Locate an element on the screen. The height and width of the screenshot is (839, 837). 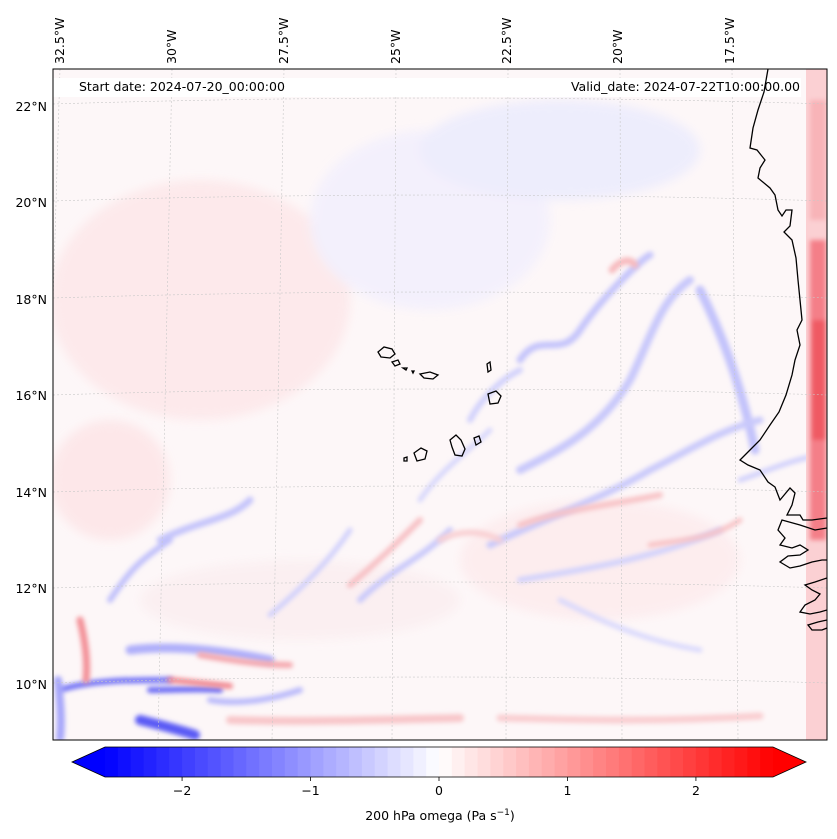
colorbar-outline is located at coordinates (439, 762).